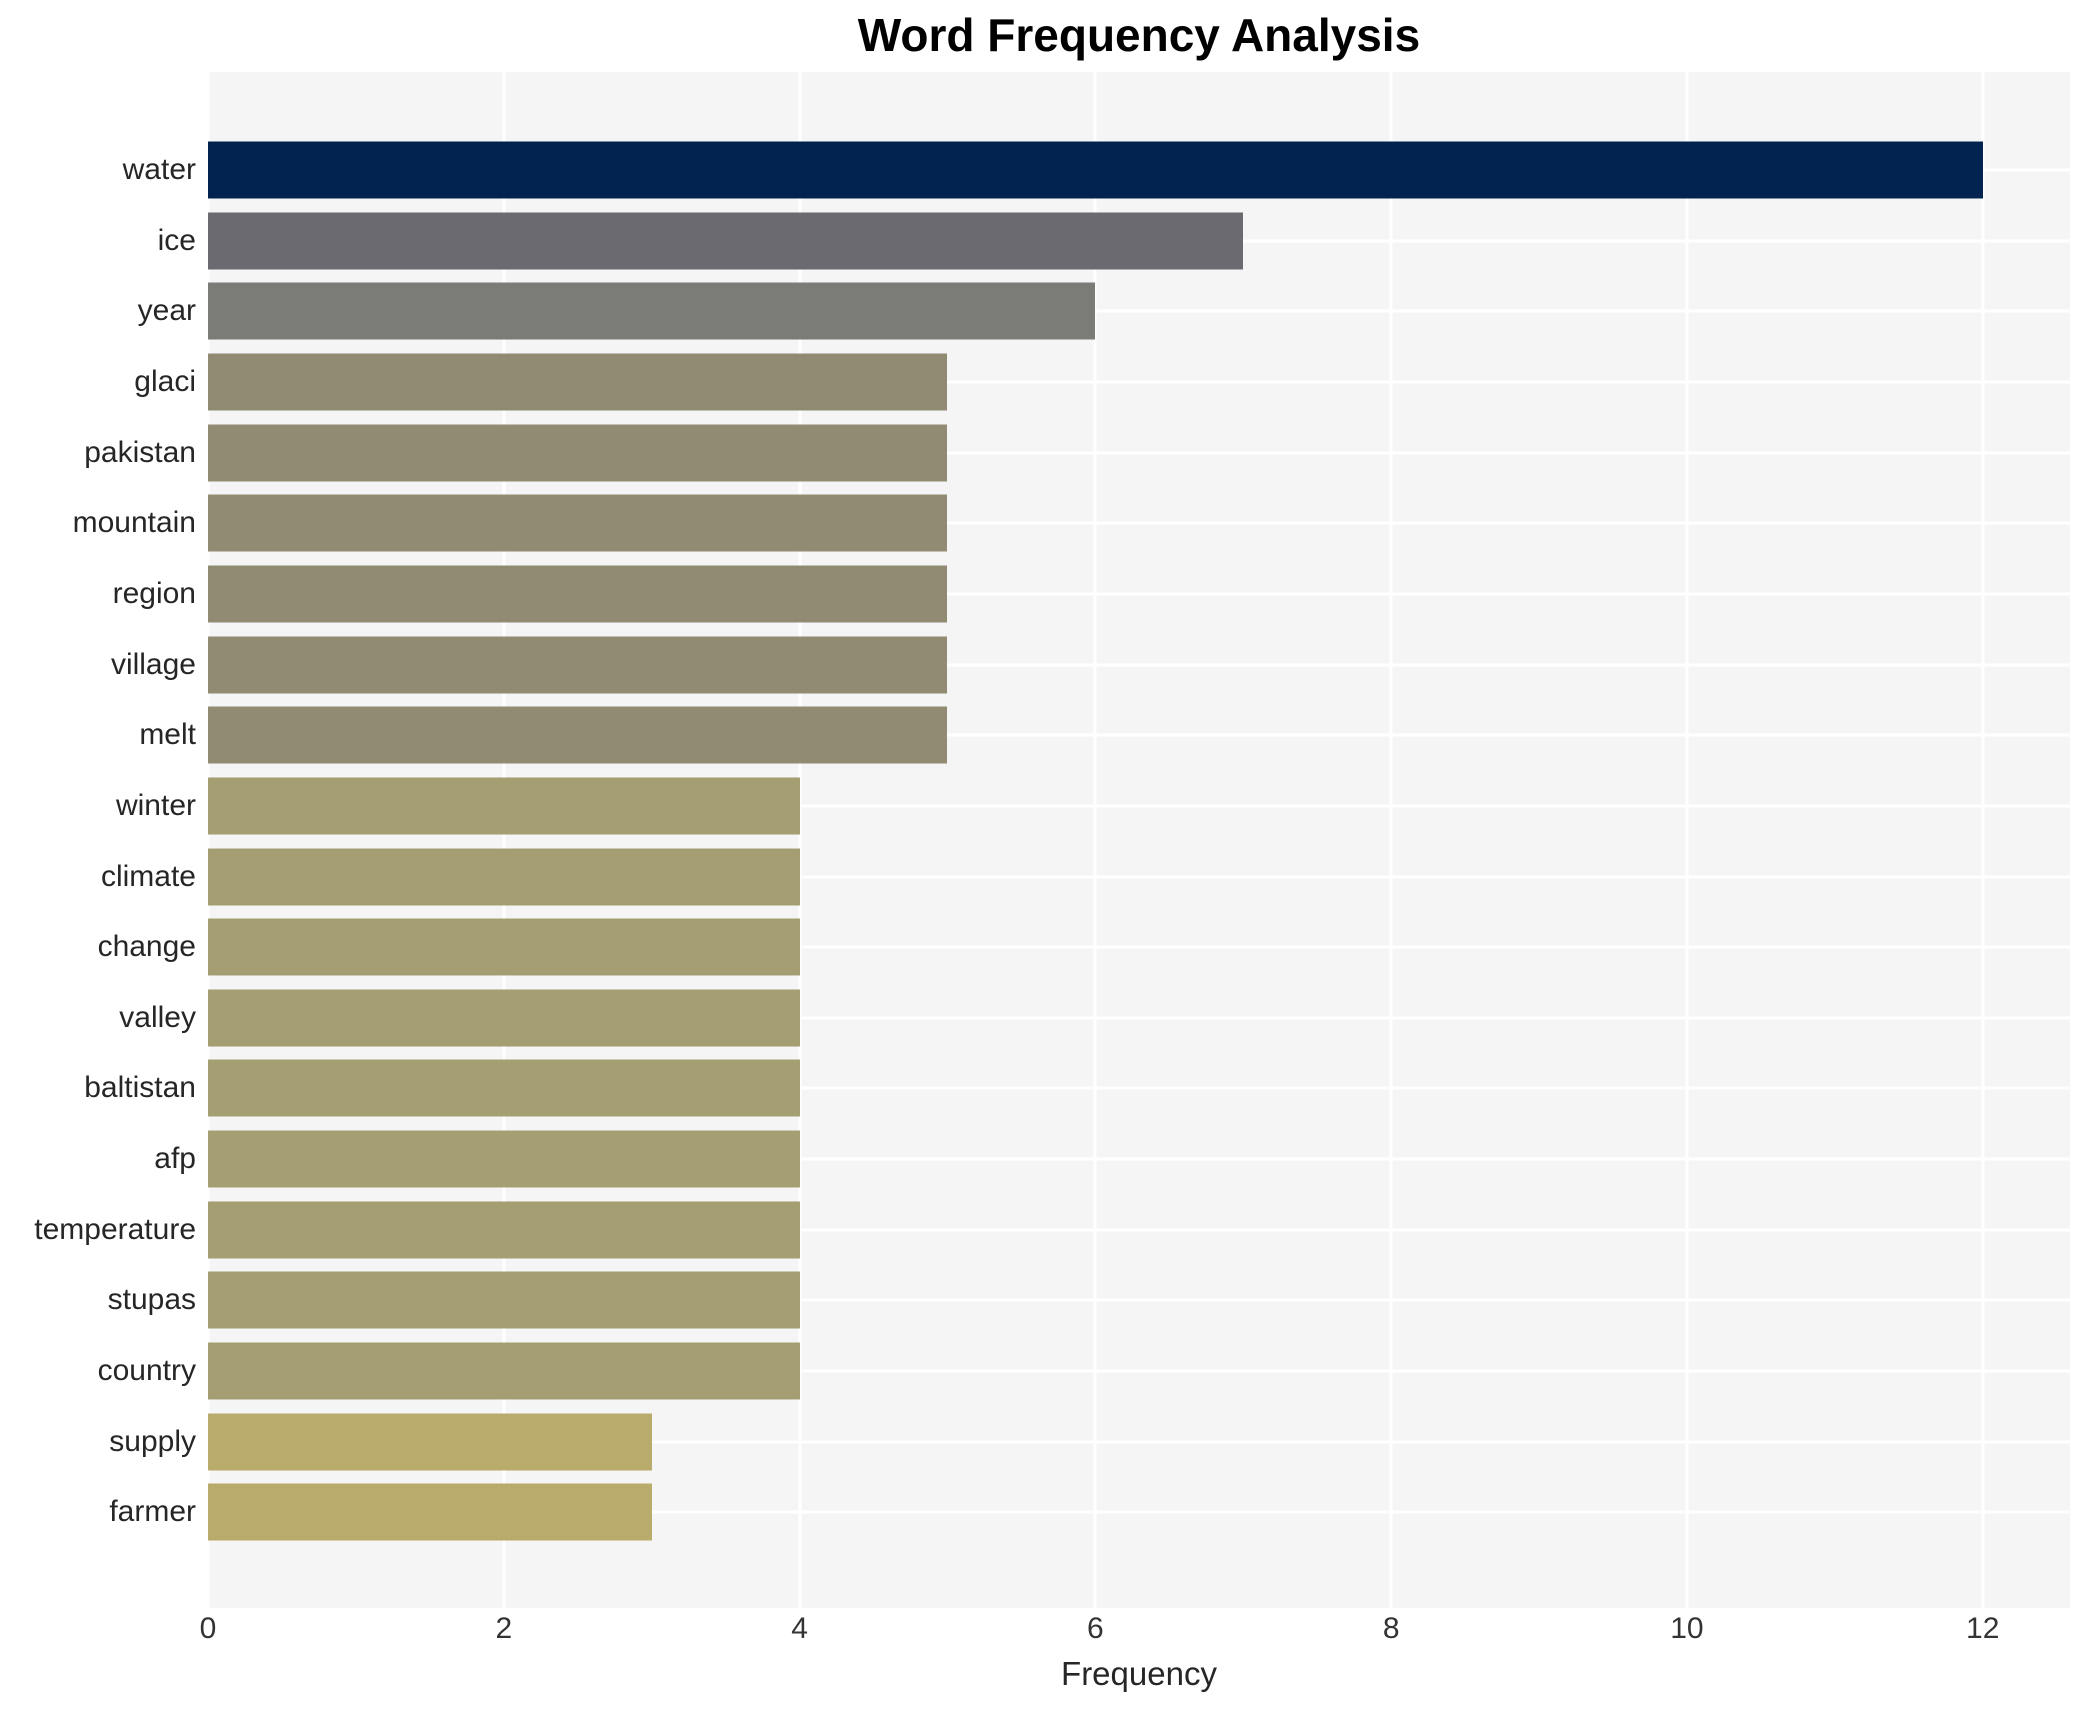  What do you see at coordinates (208, 1628) in the screenshot?
I see `x-tick-label-0: 0` at bounding box center [208, 1628].